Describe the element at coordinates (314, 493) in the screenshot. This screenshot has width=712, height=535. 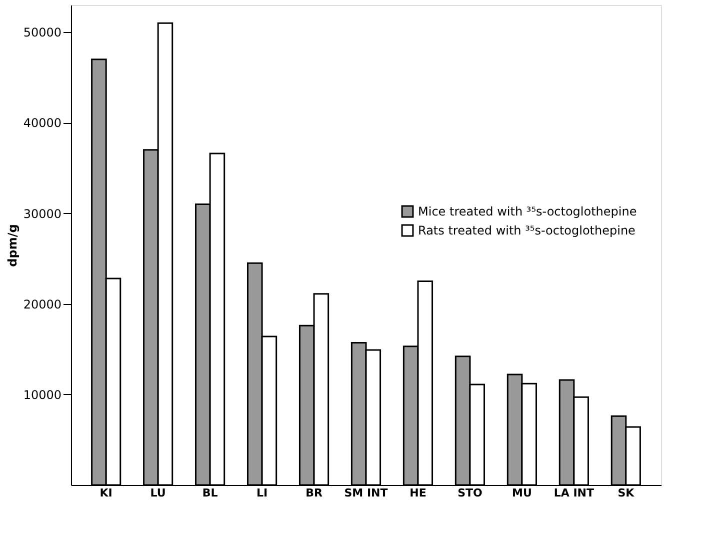
I see `x-tick-label: BR` at that location.